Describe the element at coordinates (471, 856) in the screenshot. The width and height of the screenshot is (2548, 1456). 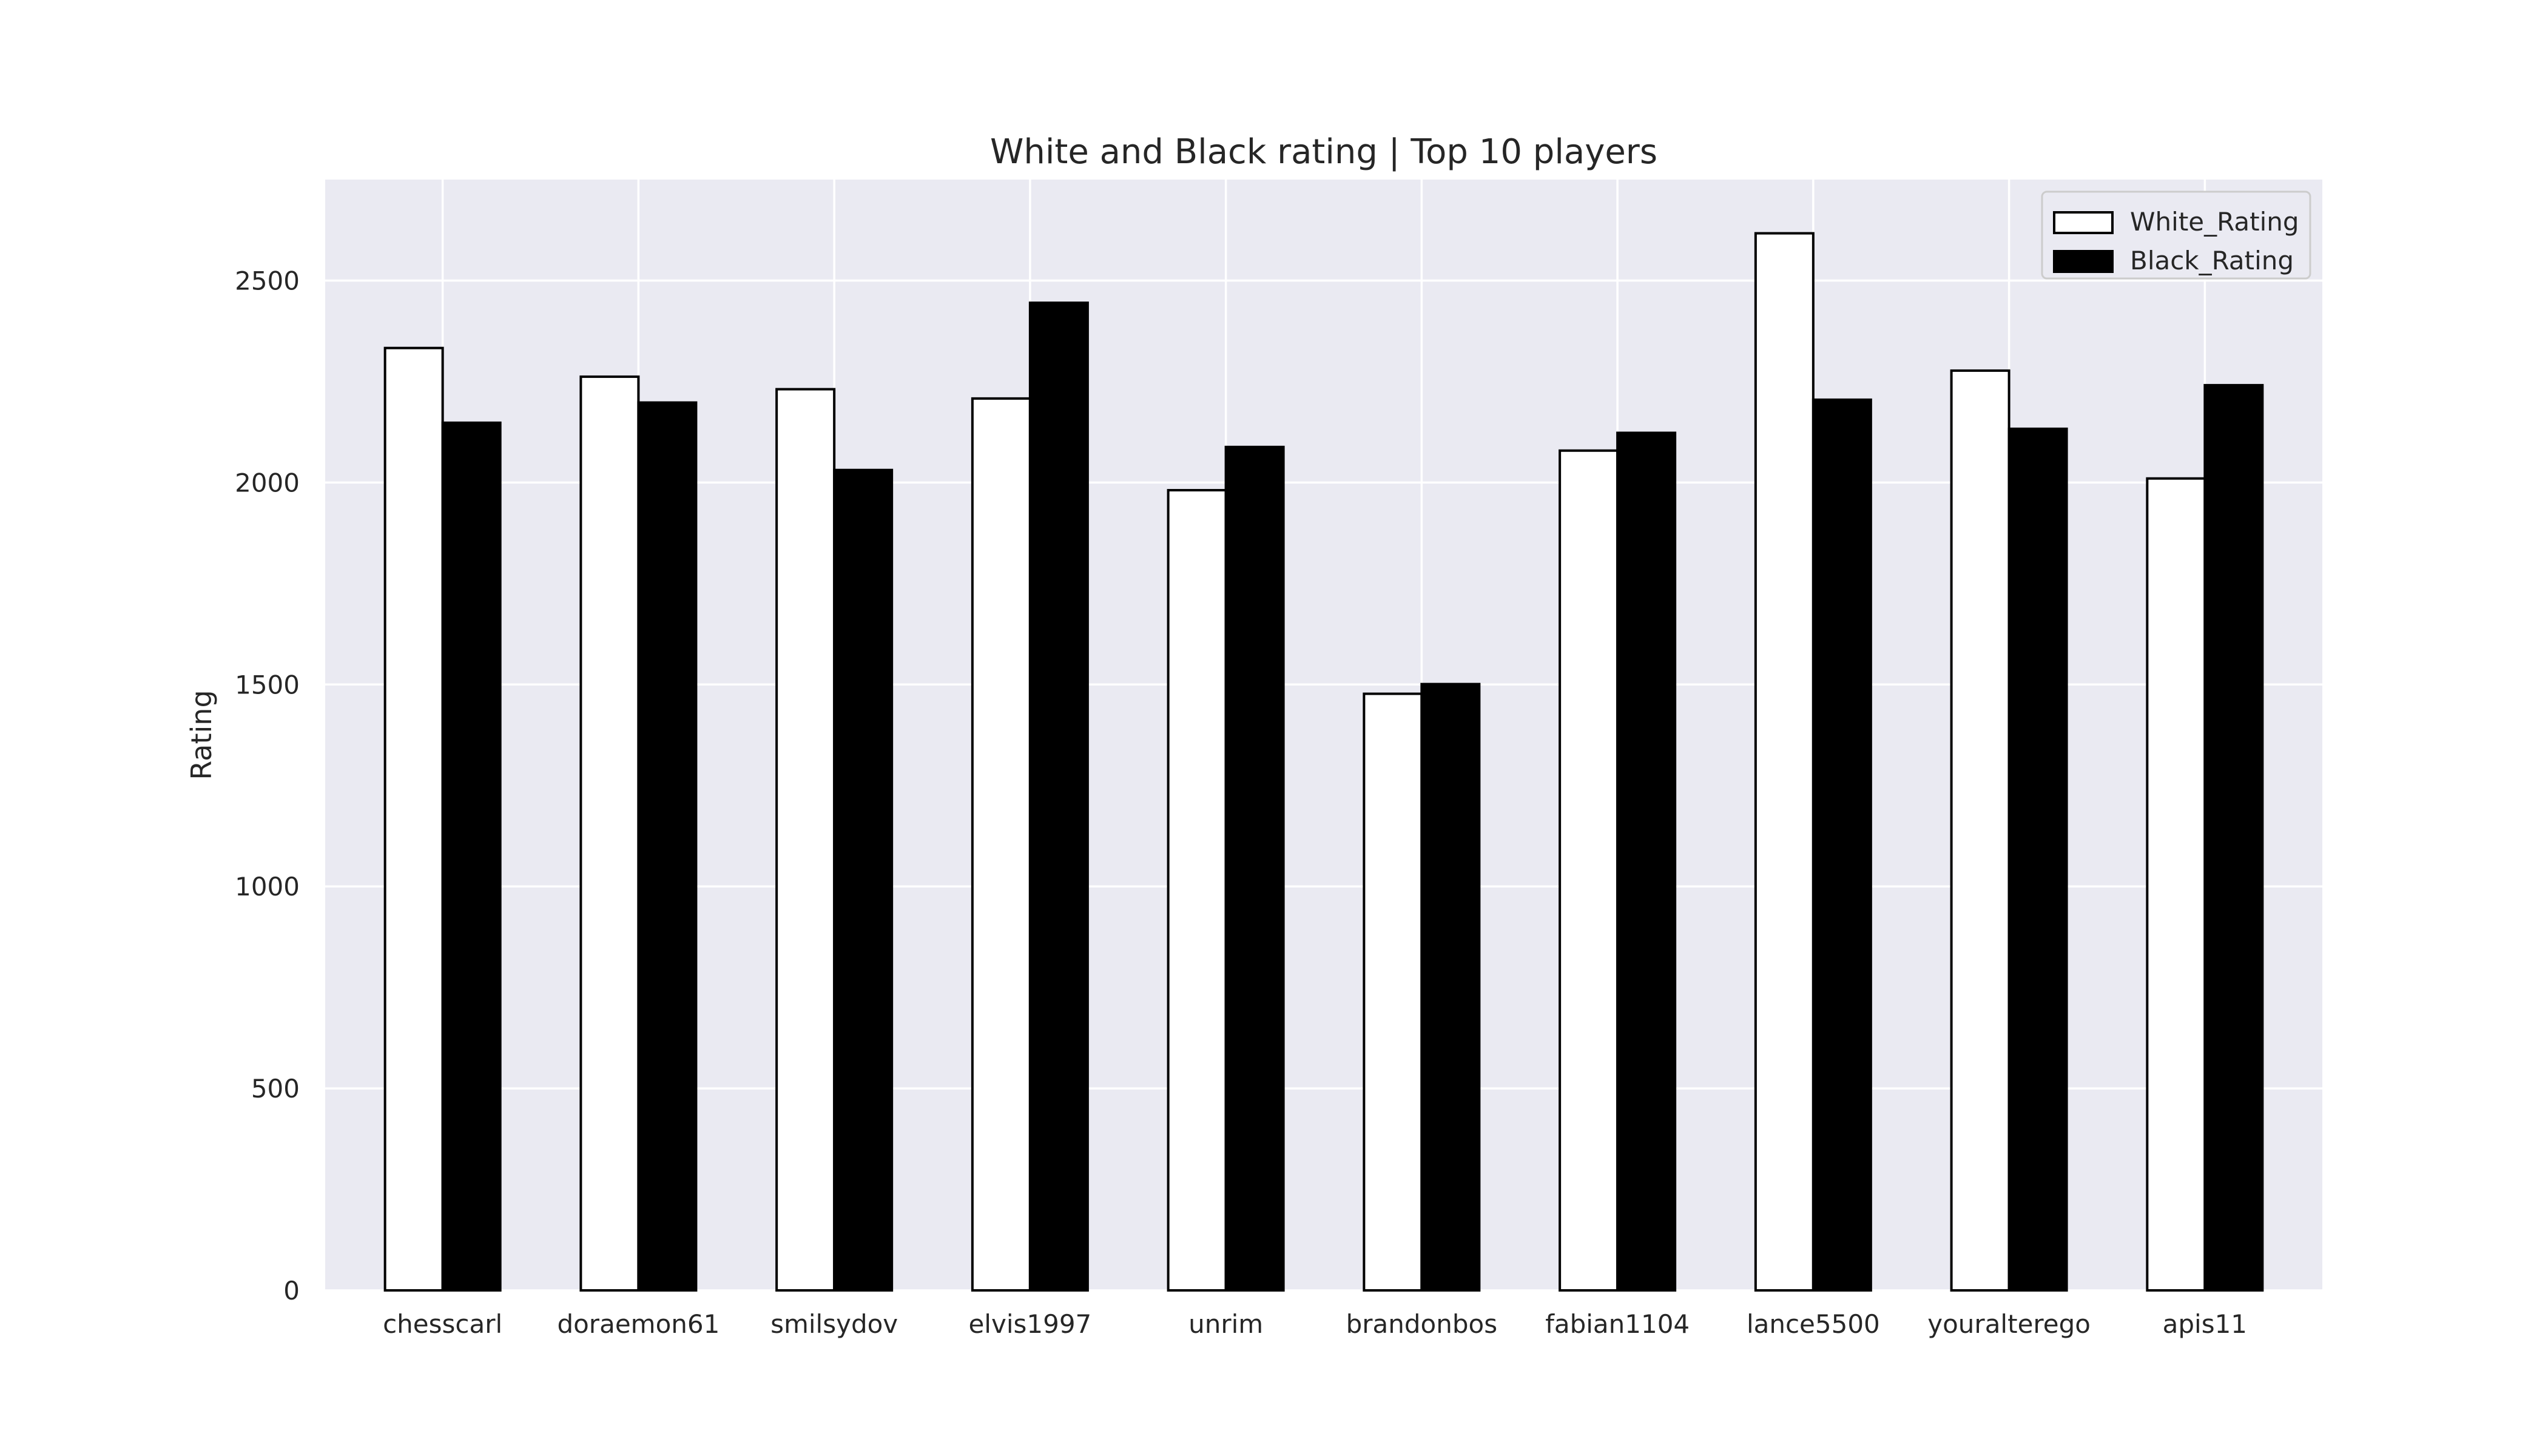
I see `bar-Black_Rating-chesscarl` at that location.